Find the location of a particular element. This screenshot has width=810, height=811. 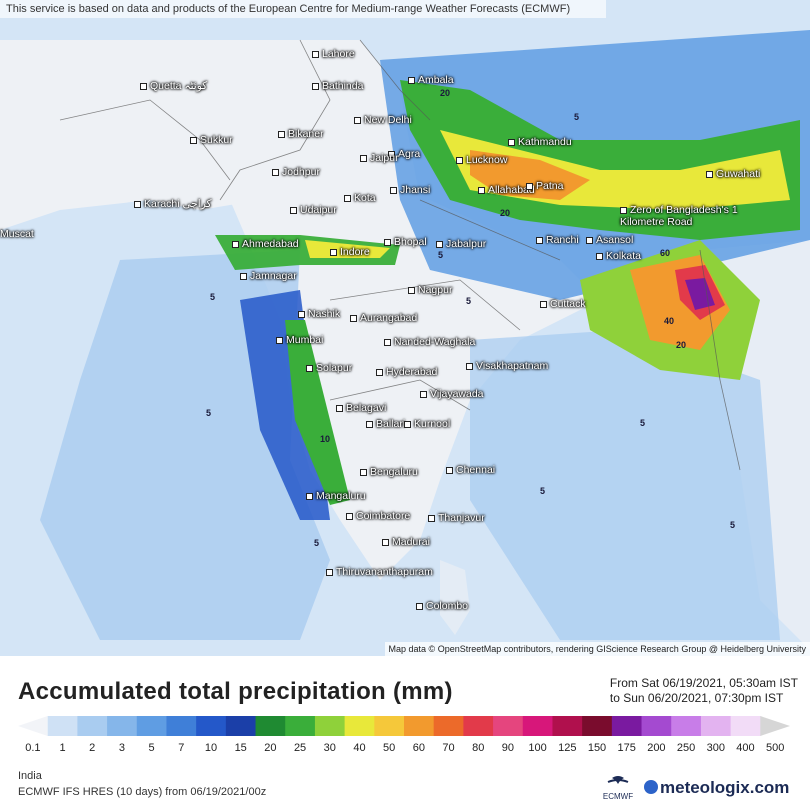

city-label: Bathinda is located at coordinates (337, 86).